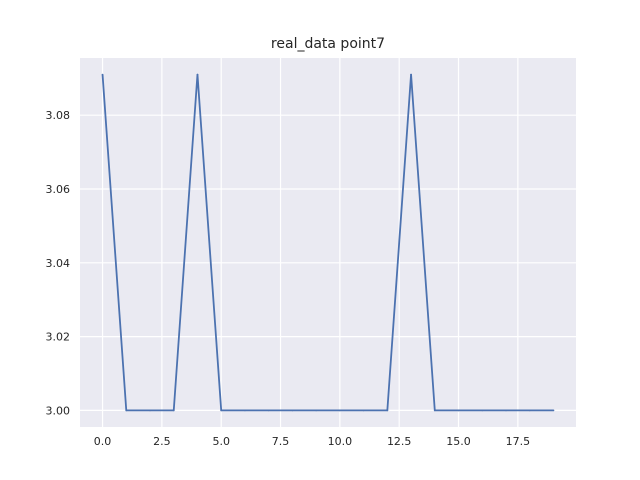 This screenshot has width=640, height=480. I want to click on y-tick-label: 3.06, so click(58, 189).